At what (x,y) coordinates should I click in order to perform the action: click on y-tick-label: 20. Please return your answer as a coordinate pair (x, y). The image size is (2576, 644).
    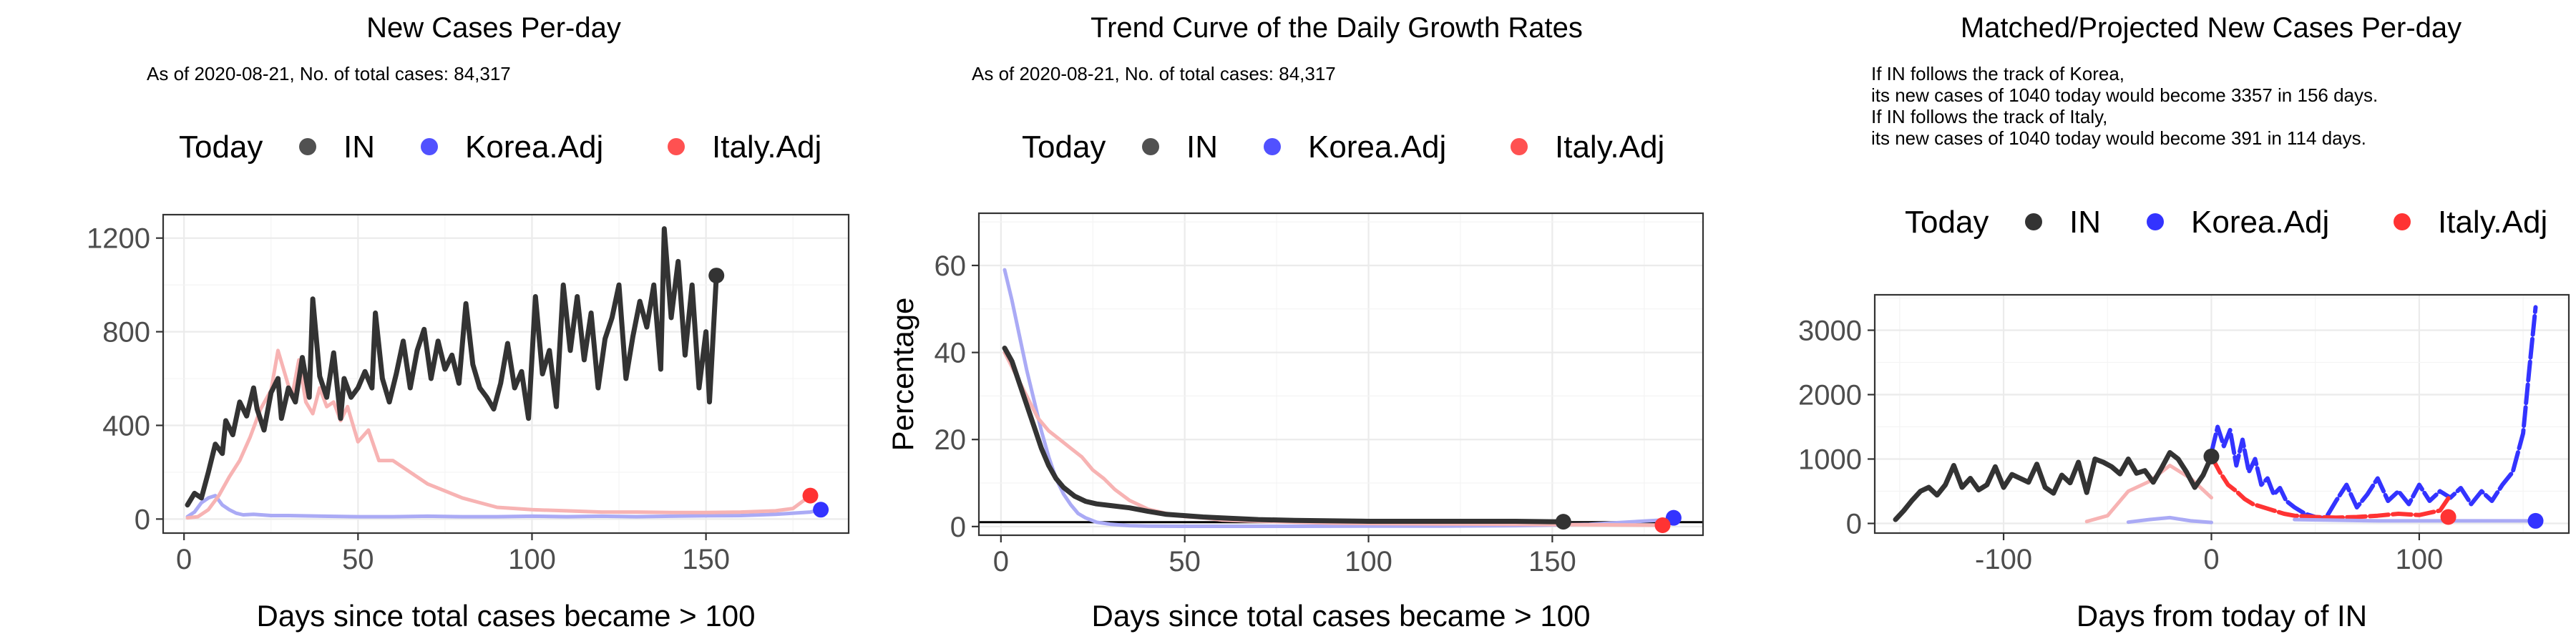
    Looking at the image, I should click on (951, 440).